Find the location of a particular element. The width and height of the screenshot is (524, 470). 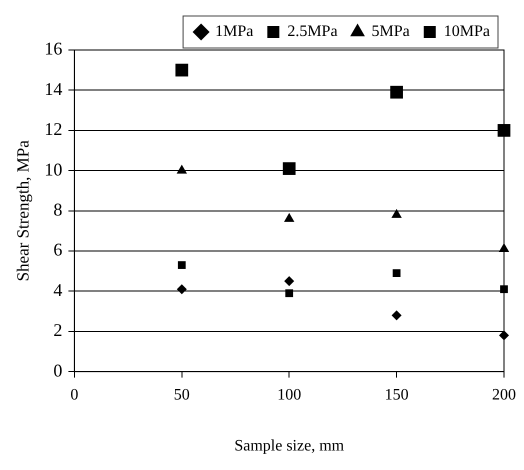

y-tick-label: 14 is located at coordinates (53, 88).